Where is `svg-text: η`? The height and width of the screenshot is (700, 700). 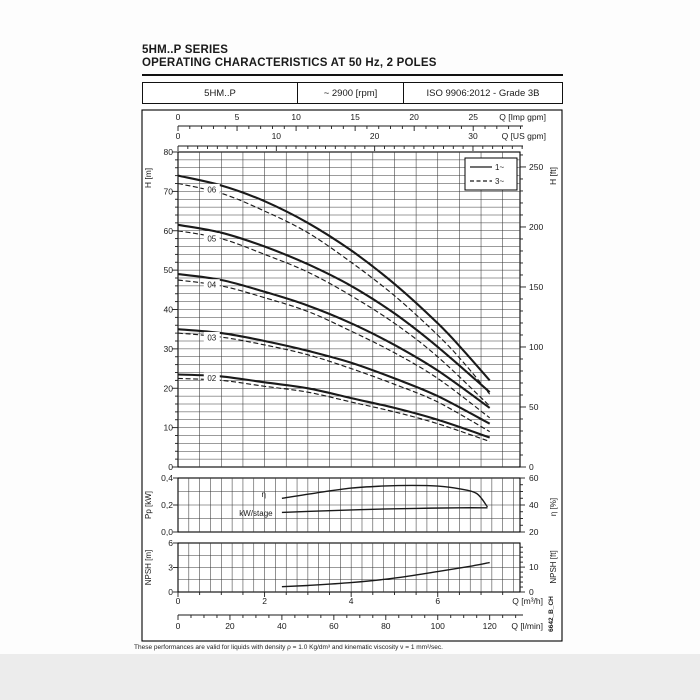
svg-text: η is located at coordinates (263, 494).